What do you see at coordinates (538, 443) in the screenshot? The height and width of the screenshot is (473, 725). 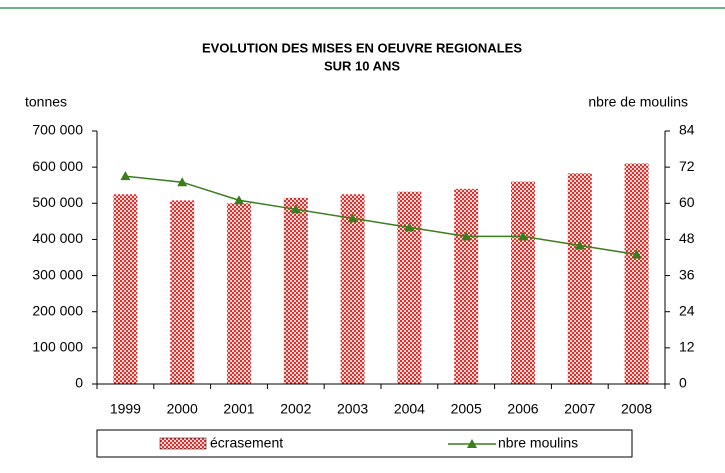 I see `legend-label: nbre moulins` at bounding box center [538, 443].